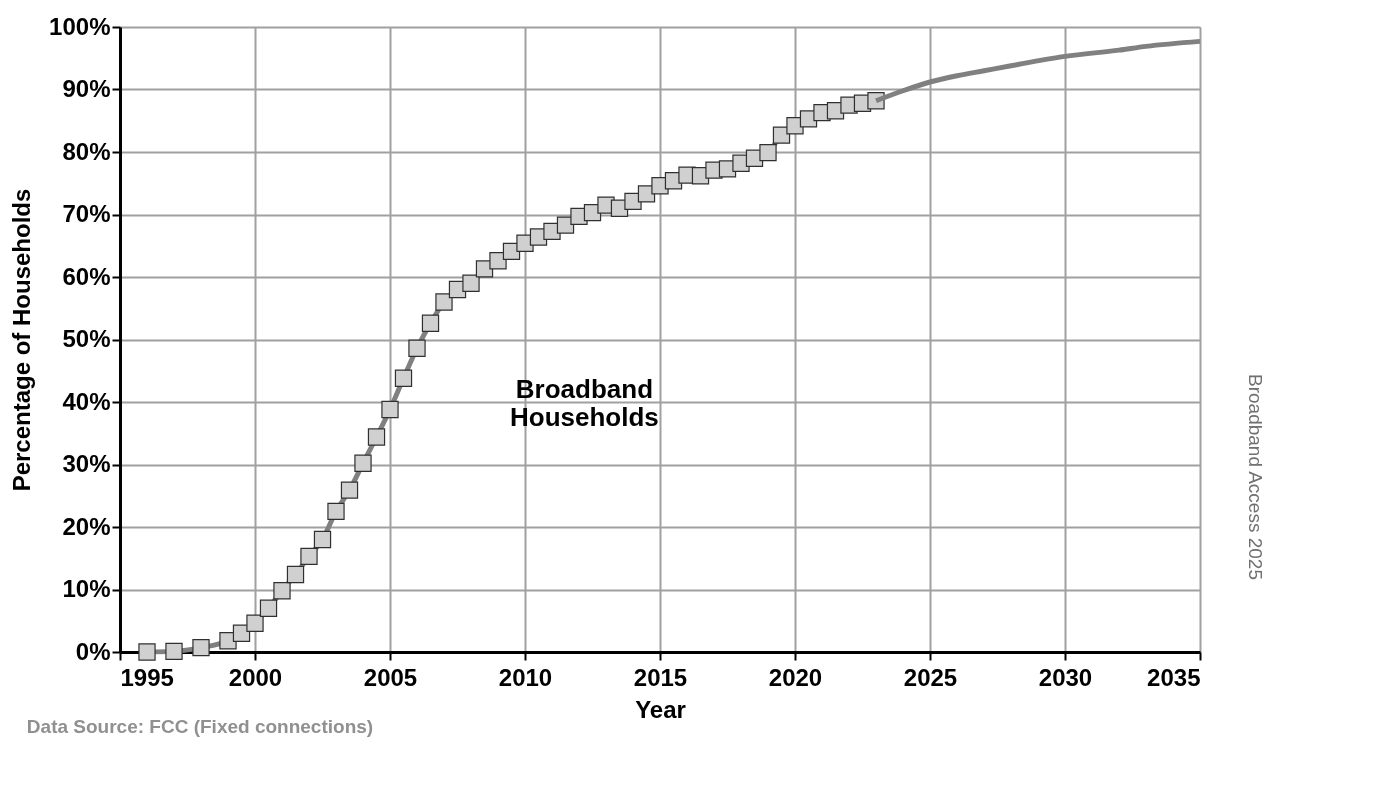 The height and width of the screenshot is (810, 1380). I want to click on y-tick-label: 50%, so click(86, 338).